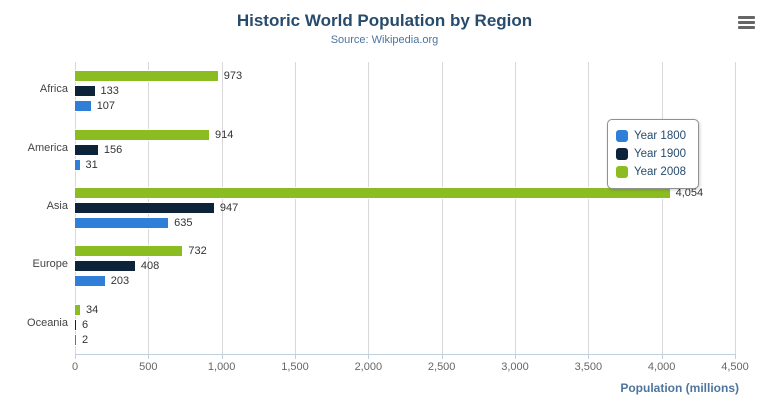 The width and height of the screenshot is (769, 416). What do you see at coordinates (113, 149) in the screenshot?
I see `value-label: 156` at bounding box center [113, 149].